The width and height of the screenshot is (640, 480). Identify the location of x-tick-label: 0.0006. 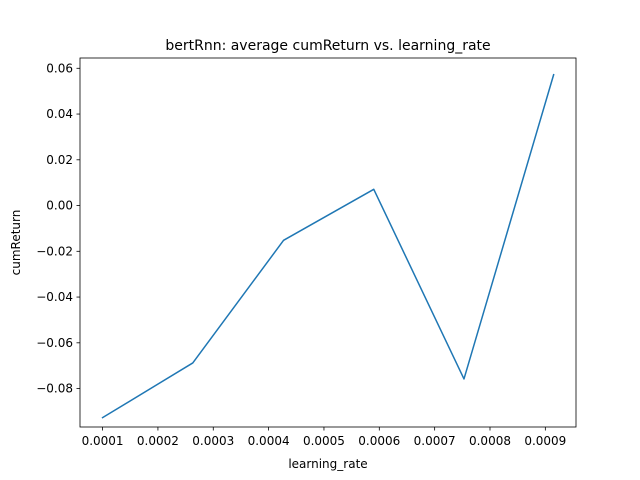
(379, 441).